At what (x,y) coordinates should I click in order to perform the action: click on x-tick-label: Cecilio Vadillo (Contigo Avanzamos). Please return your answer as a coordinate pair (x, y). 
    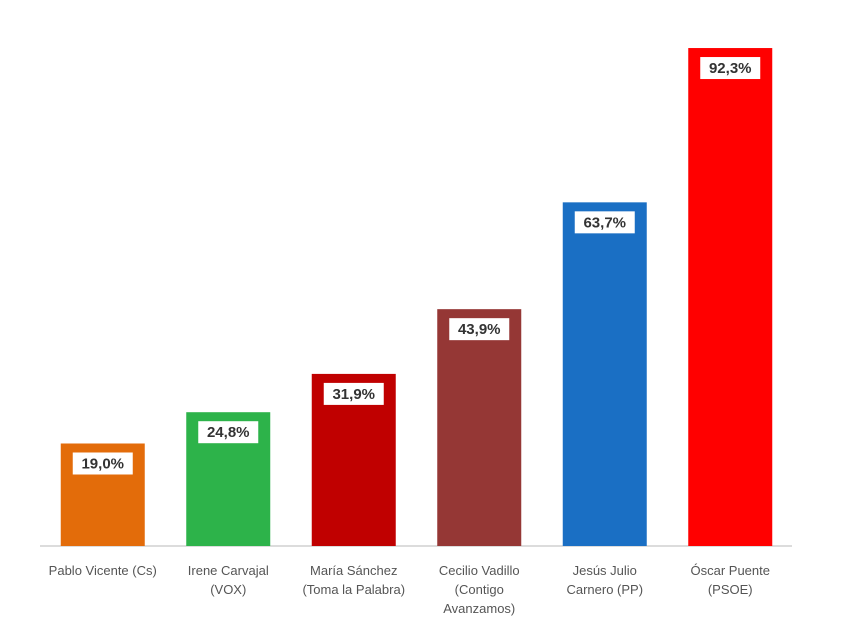
    Looking at the image, I should click on (479, 589).